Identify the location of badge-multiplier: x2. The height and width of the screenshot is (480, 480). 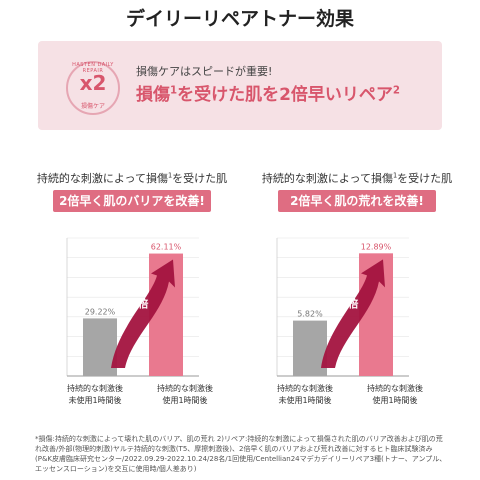
(93, 83).